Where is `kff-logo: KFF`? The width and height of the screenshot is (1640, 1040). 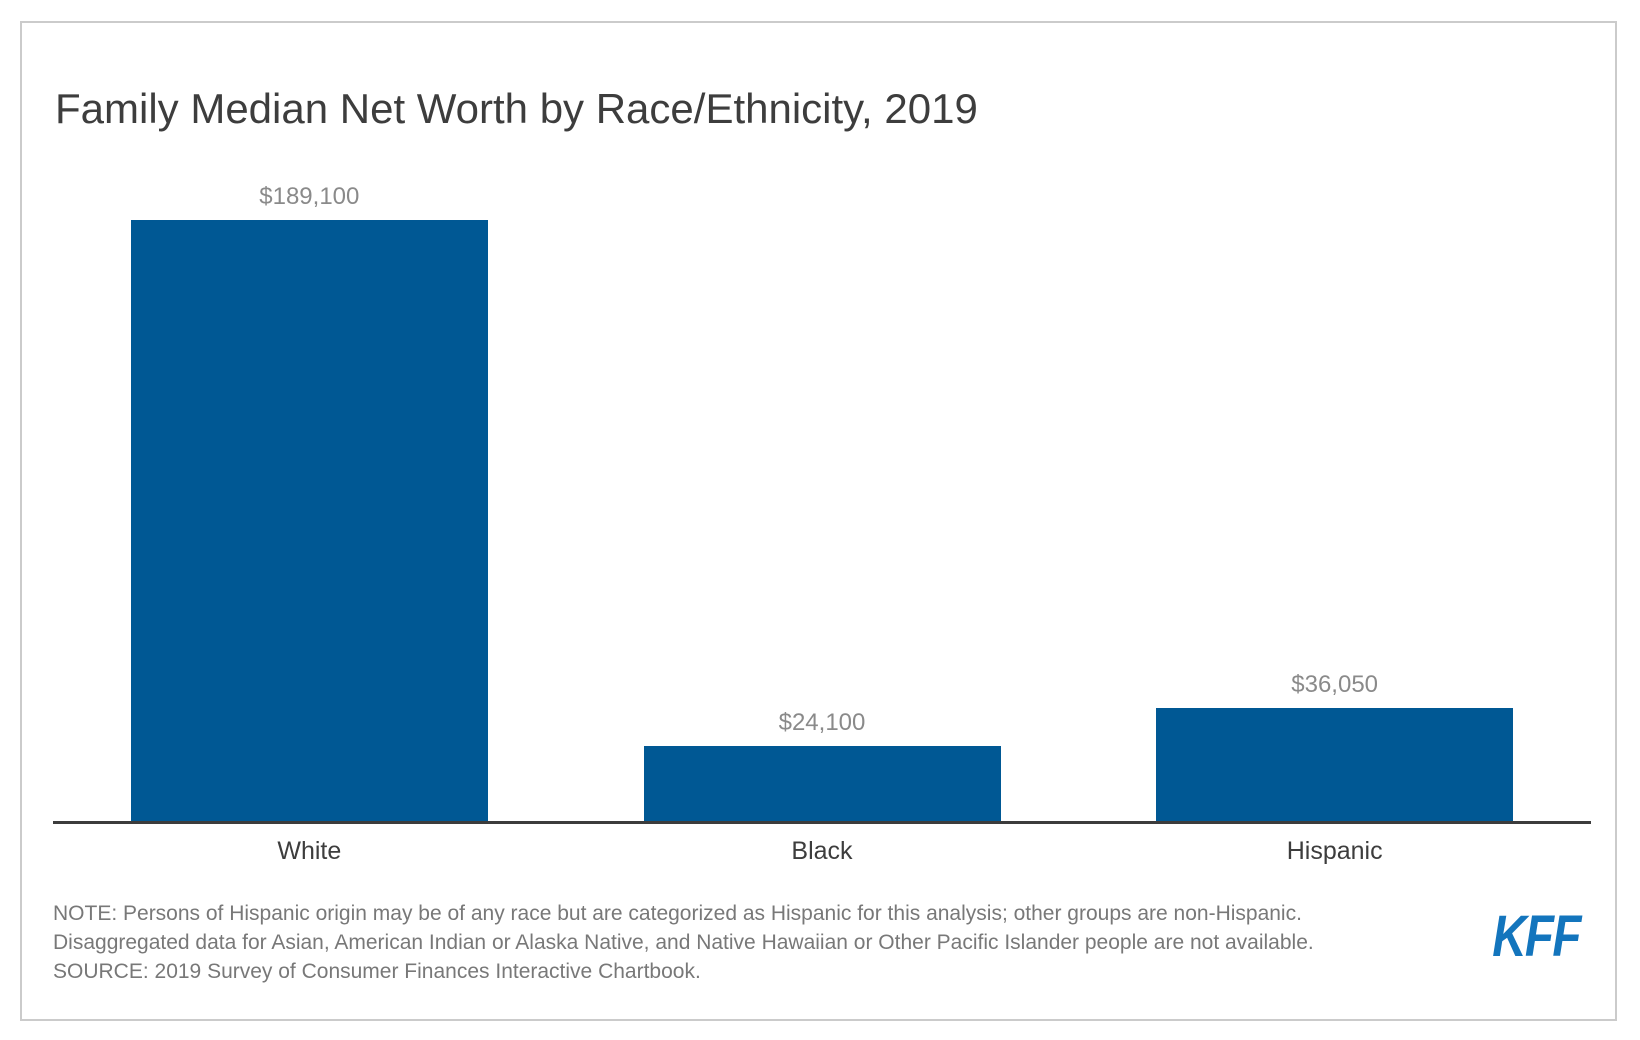 kff-logo: KFF is located at coordinates (1536, 936).